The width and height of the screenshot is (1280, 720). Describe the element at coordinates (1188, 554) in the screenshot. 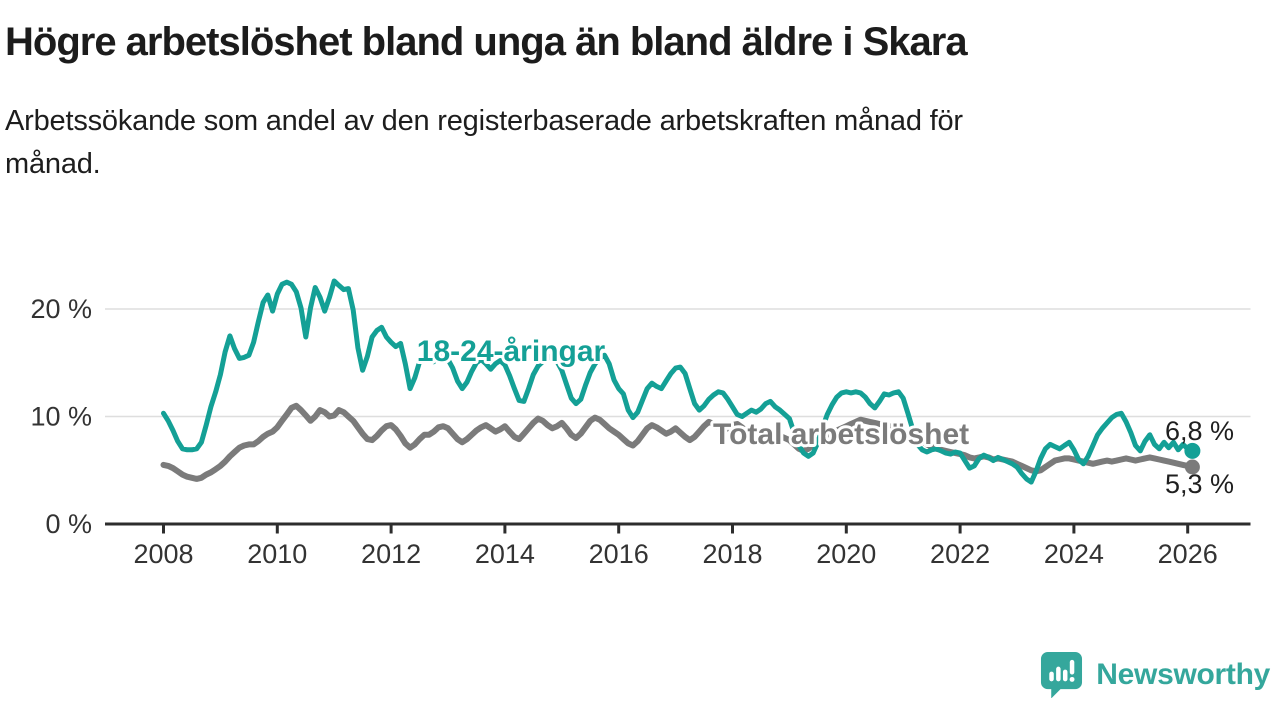

I see `x-tick-label: 2026` at that location.